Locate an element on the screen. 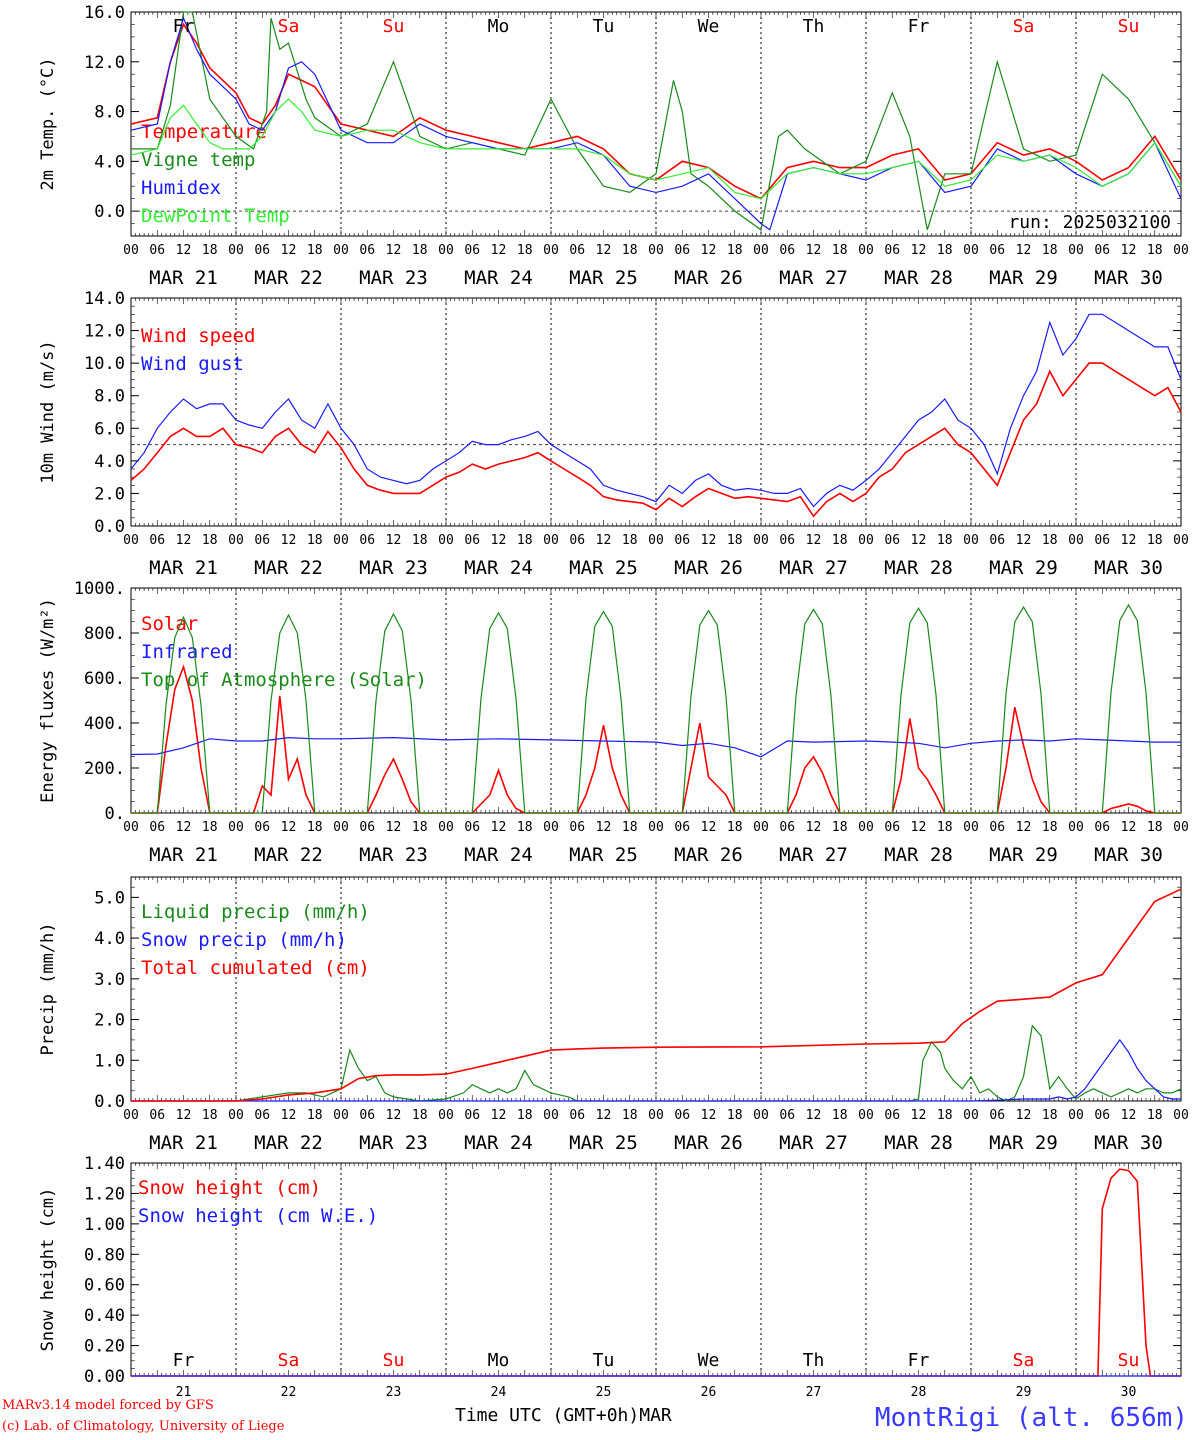 This screenshot has height=1440, width=1194. date-label: MAR 26 is located at coordinates (708, 278).